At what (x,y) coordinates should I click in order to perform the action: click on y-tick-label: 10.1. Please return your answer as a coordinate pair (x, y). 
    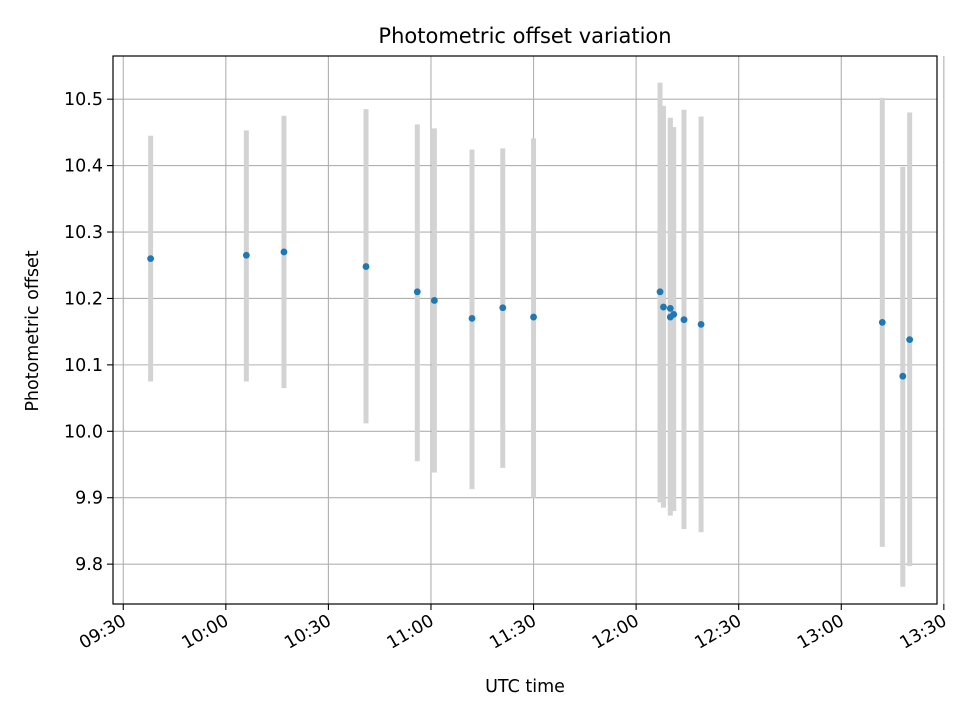
    Looking at the image, I should click on (83, 366).